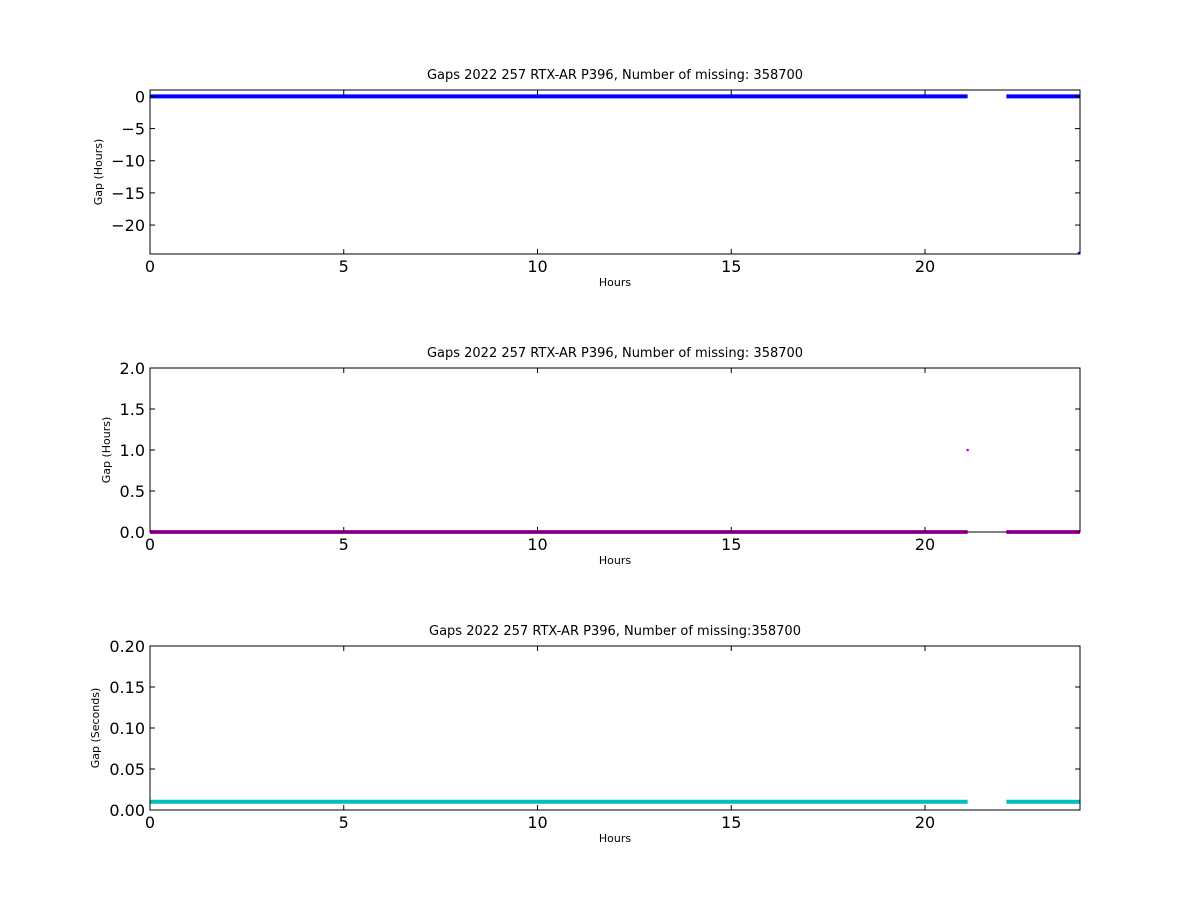  Describe the element at coordinates (132, 532) in the screenshot. I see `y-tick-label: 0.0` at that location.